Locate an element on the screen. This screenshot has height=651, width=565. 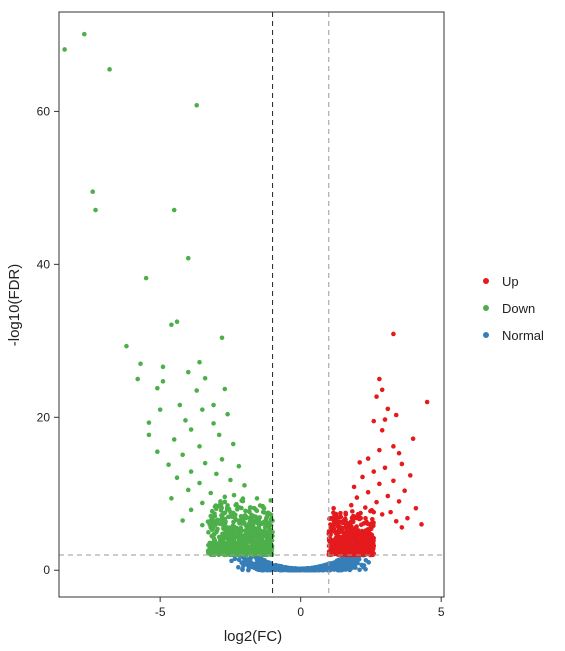
y-tick-label: 60 is located at coordinates (44, 111).